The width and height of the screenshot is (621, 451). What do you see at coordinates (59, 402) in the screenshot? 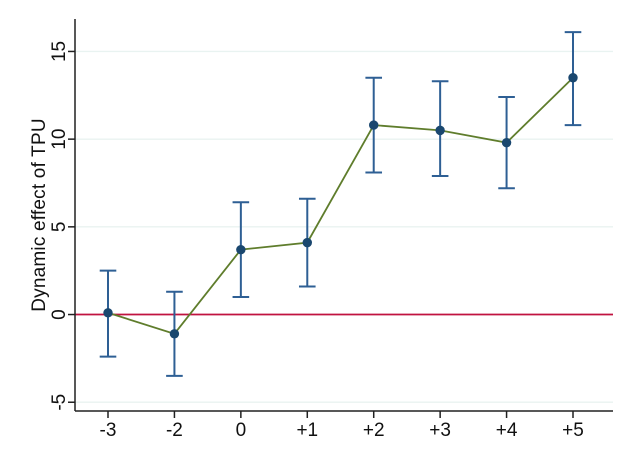
I see `y-tick-label: -5` at bounding box center [59, 402].